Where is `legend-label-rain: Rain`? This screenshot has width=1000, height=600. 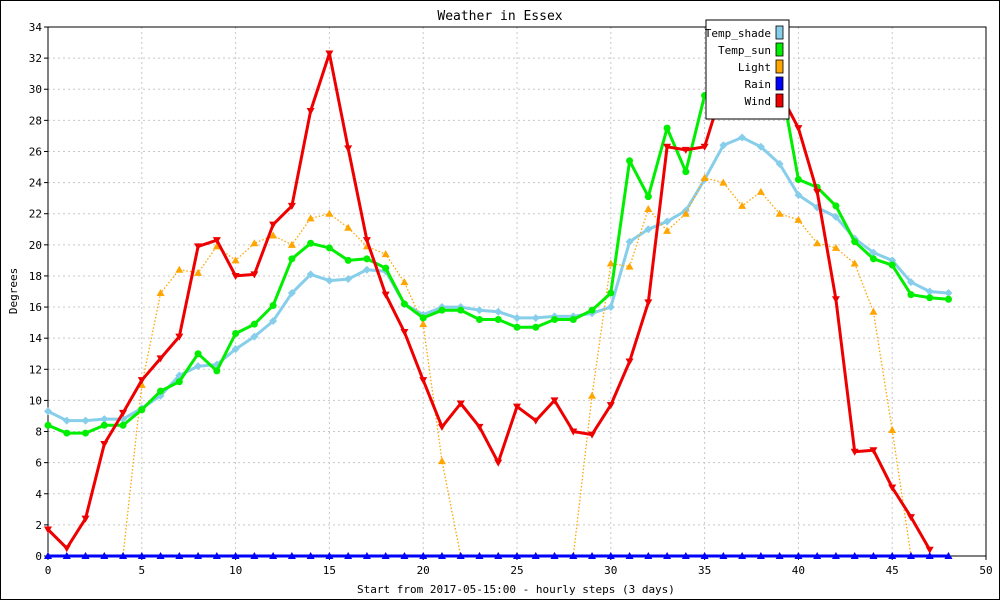 legend-label-rain: Rain is located at coordinates (758, 84).